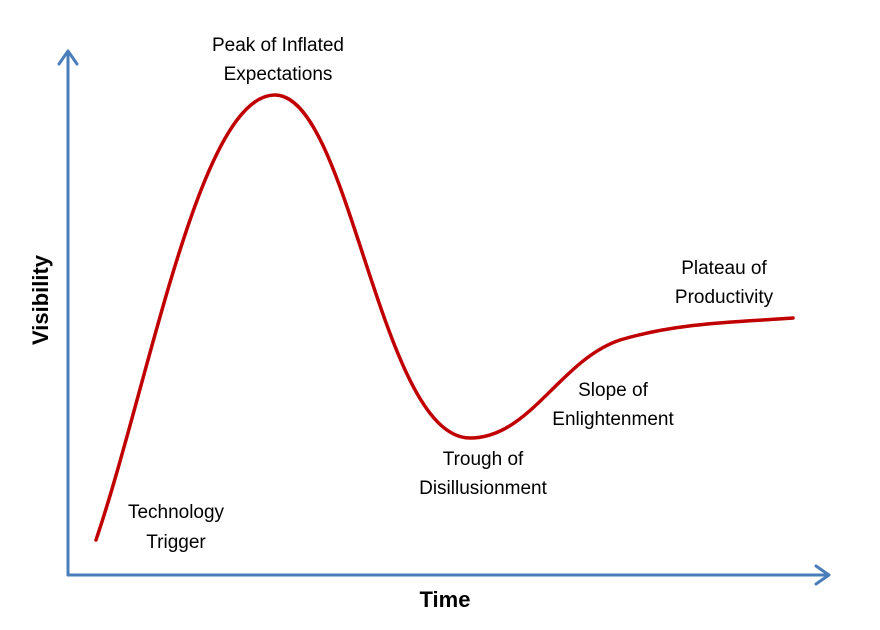 This screenshot has height=630, width=880. What do you see at coordinates (176, 512) in the screenshot?
I see `phase-label: Technology` at bounding box center [176, 512].